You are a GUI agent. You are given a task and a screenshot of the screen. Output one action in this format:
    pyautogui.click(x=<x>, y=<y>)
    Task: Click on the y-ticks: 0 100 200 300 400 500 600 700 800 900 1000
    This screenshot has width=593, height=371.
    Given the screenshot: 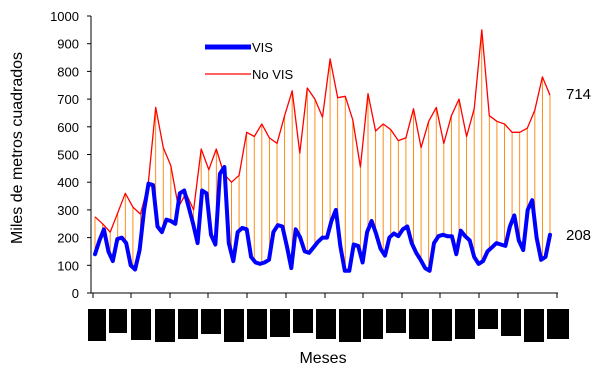 What is the action you would take?
    pyautogui.click(x=70, y=155)
    